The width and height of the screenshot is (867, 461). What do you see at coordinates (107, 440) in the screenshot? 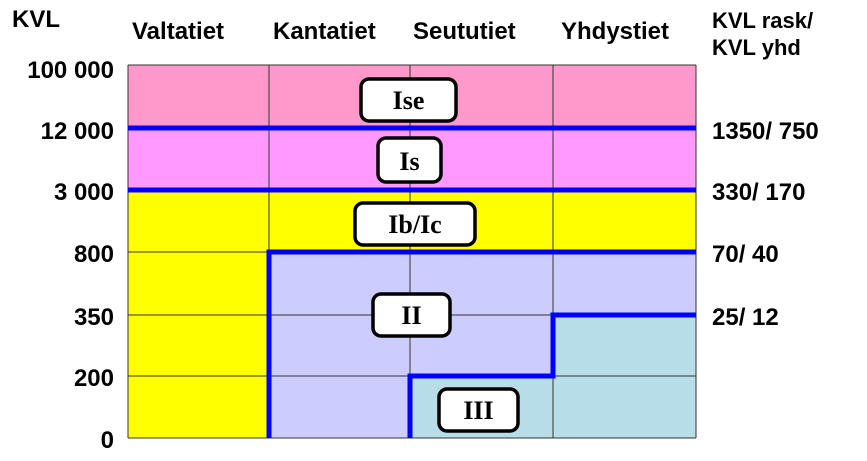
I see `y-tick-label: 0` at bounding box center [107, 440].